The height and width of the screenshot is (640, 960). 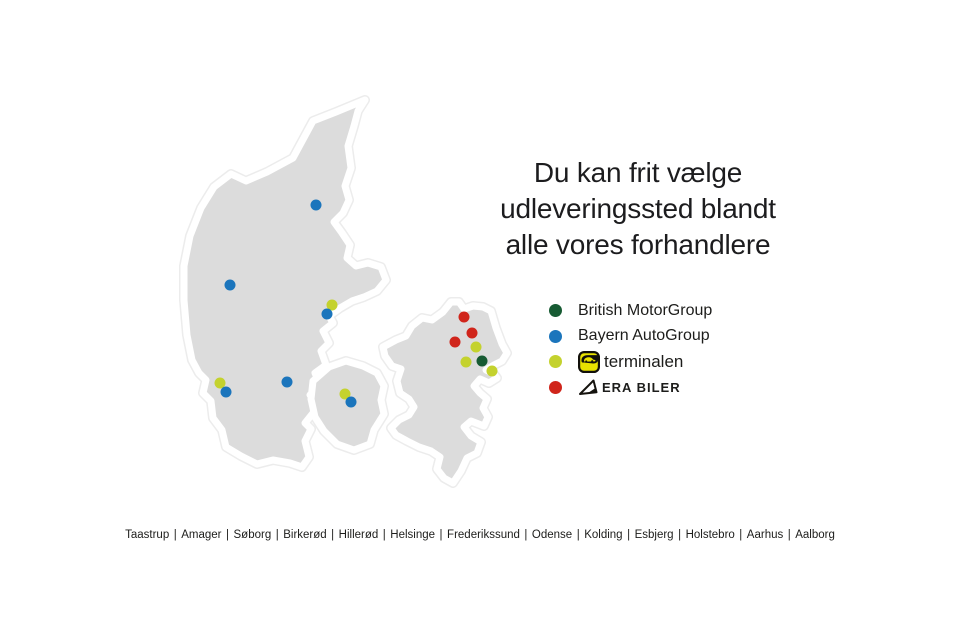 I want to click on city-name: Aalborg, so click(x=815, y=535).